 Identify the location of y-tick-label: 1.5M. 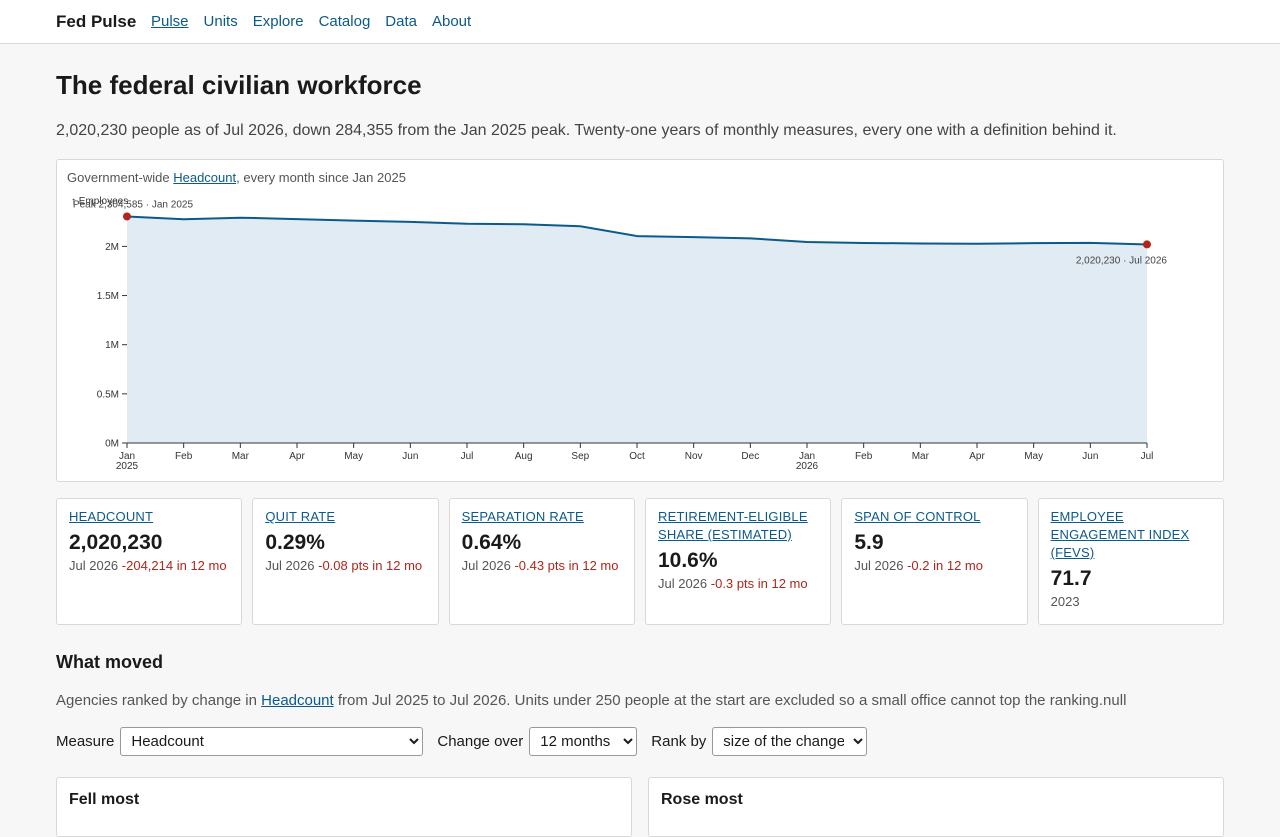
(108, 296).